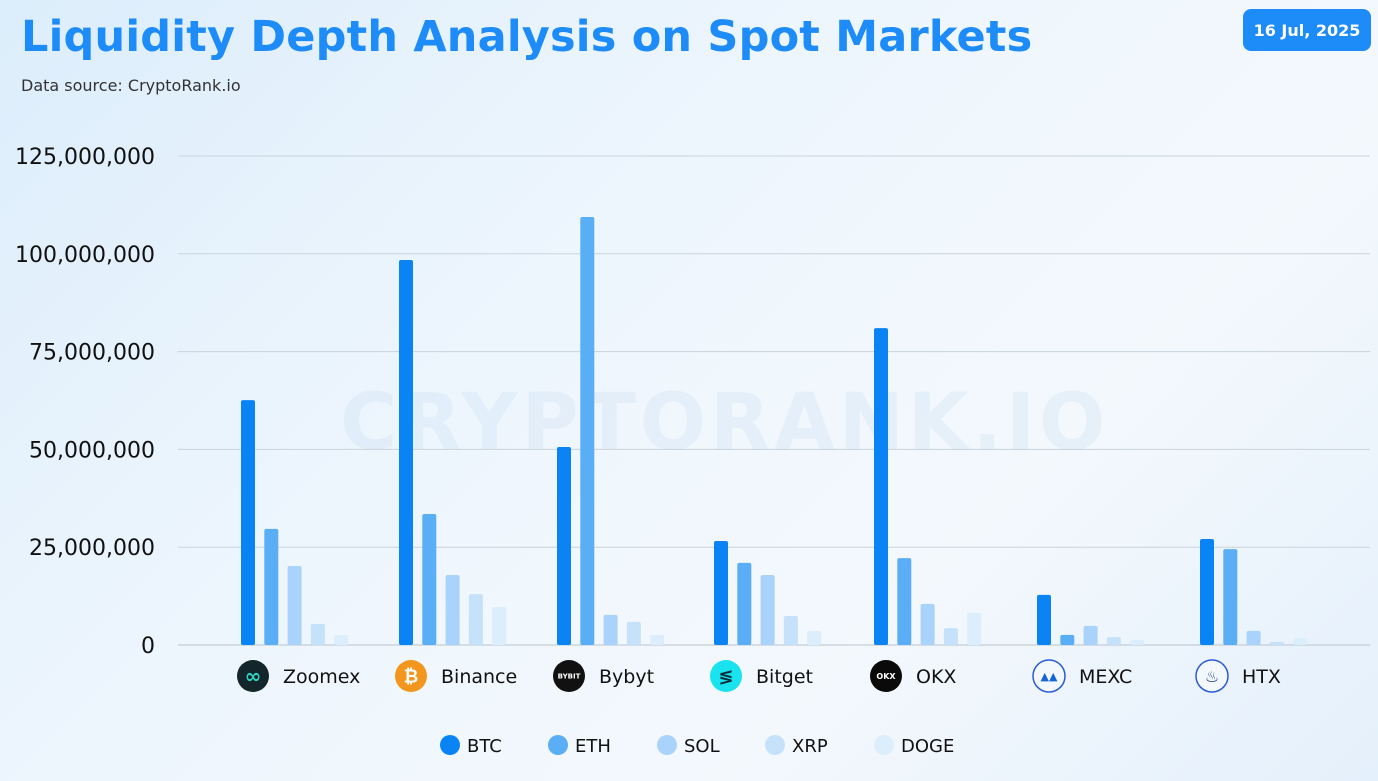  I want to click on bar-sol-bybyt, so click(610, 629).